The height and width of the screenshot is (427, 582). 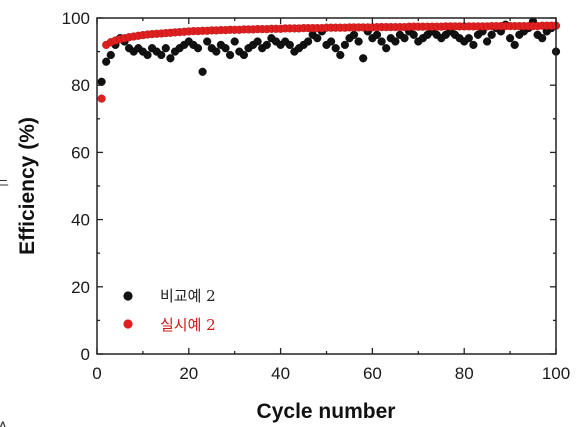 What do you see at coordinates (101, 98) in the screenshot?
I see `example-point` at bounding box center [101, 98].